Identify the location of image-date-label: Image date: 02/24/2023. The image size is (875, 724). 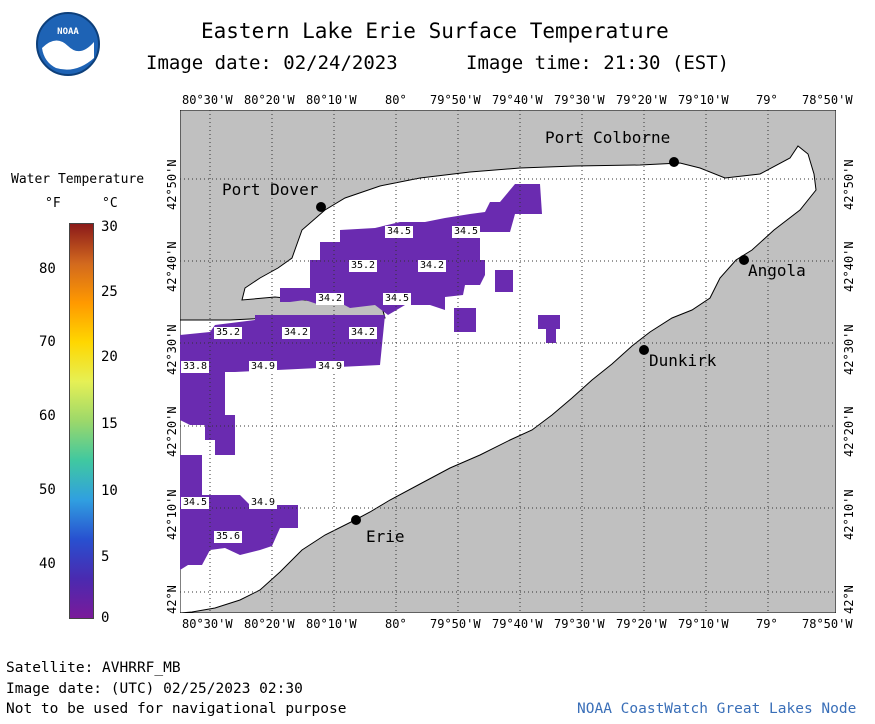
(272, 63).